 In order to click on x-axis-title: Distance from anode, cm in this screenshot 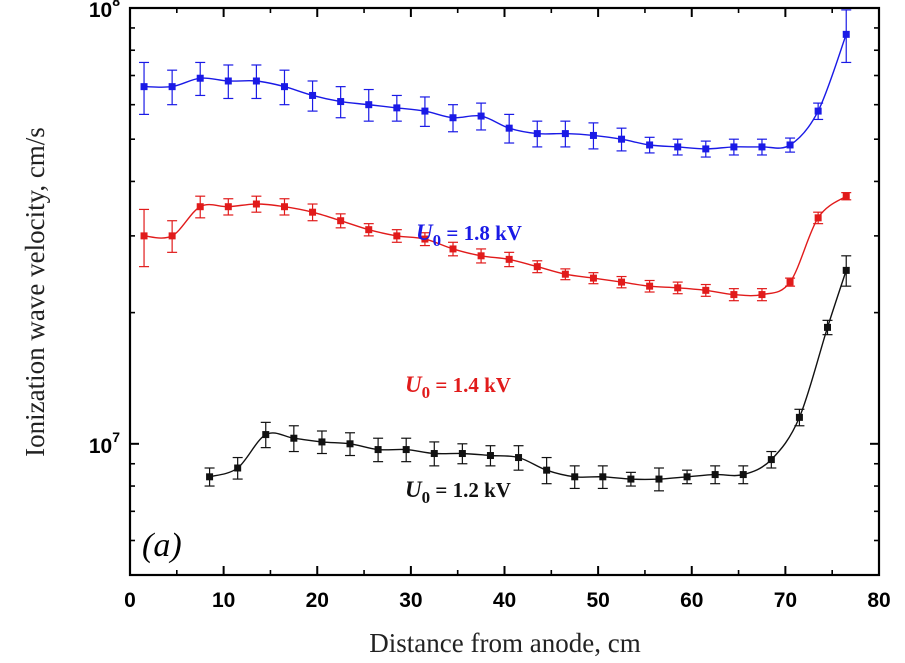, I will do `click(504, 643)`.